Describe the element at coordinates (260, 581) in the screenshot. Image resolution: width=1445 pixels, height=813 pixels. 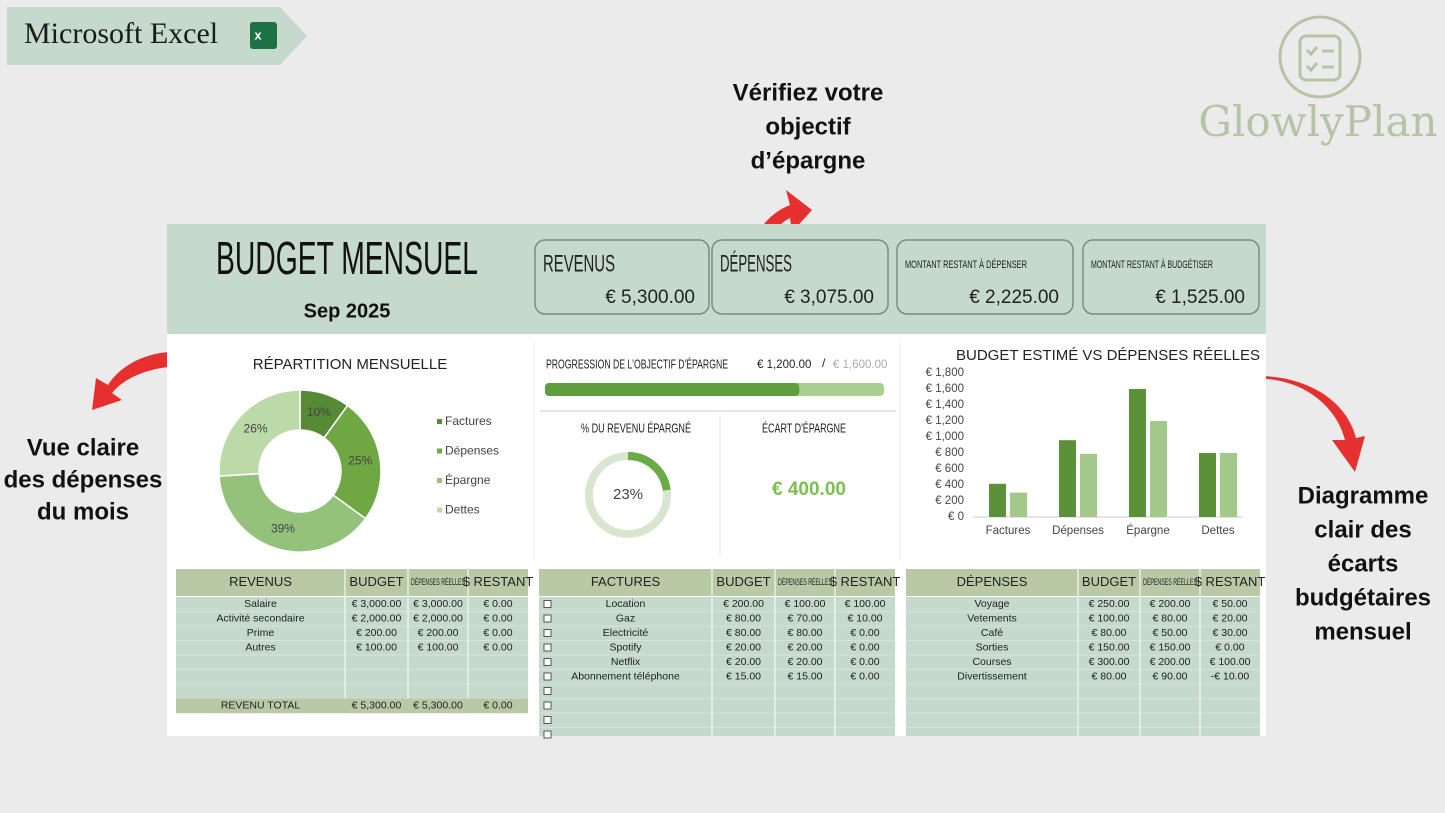
I see `table-header-cell: REVENUS` at that location.